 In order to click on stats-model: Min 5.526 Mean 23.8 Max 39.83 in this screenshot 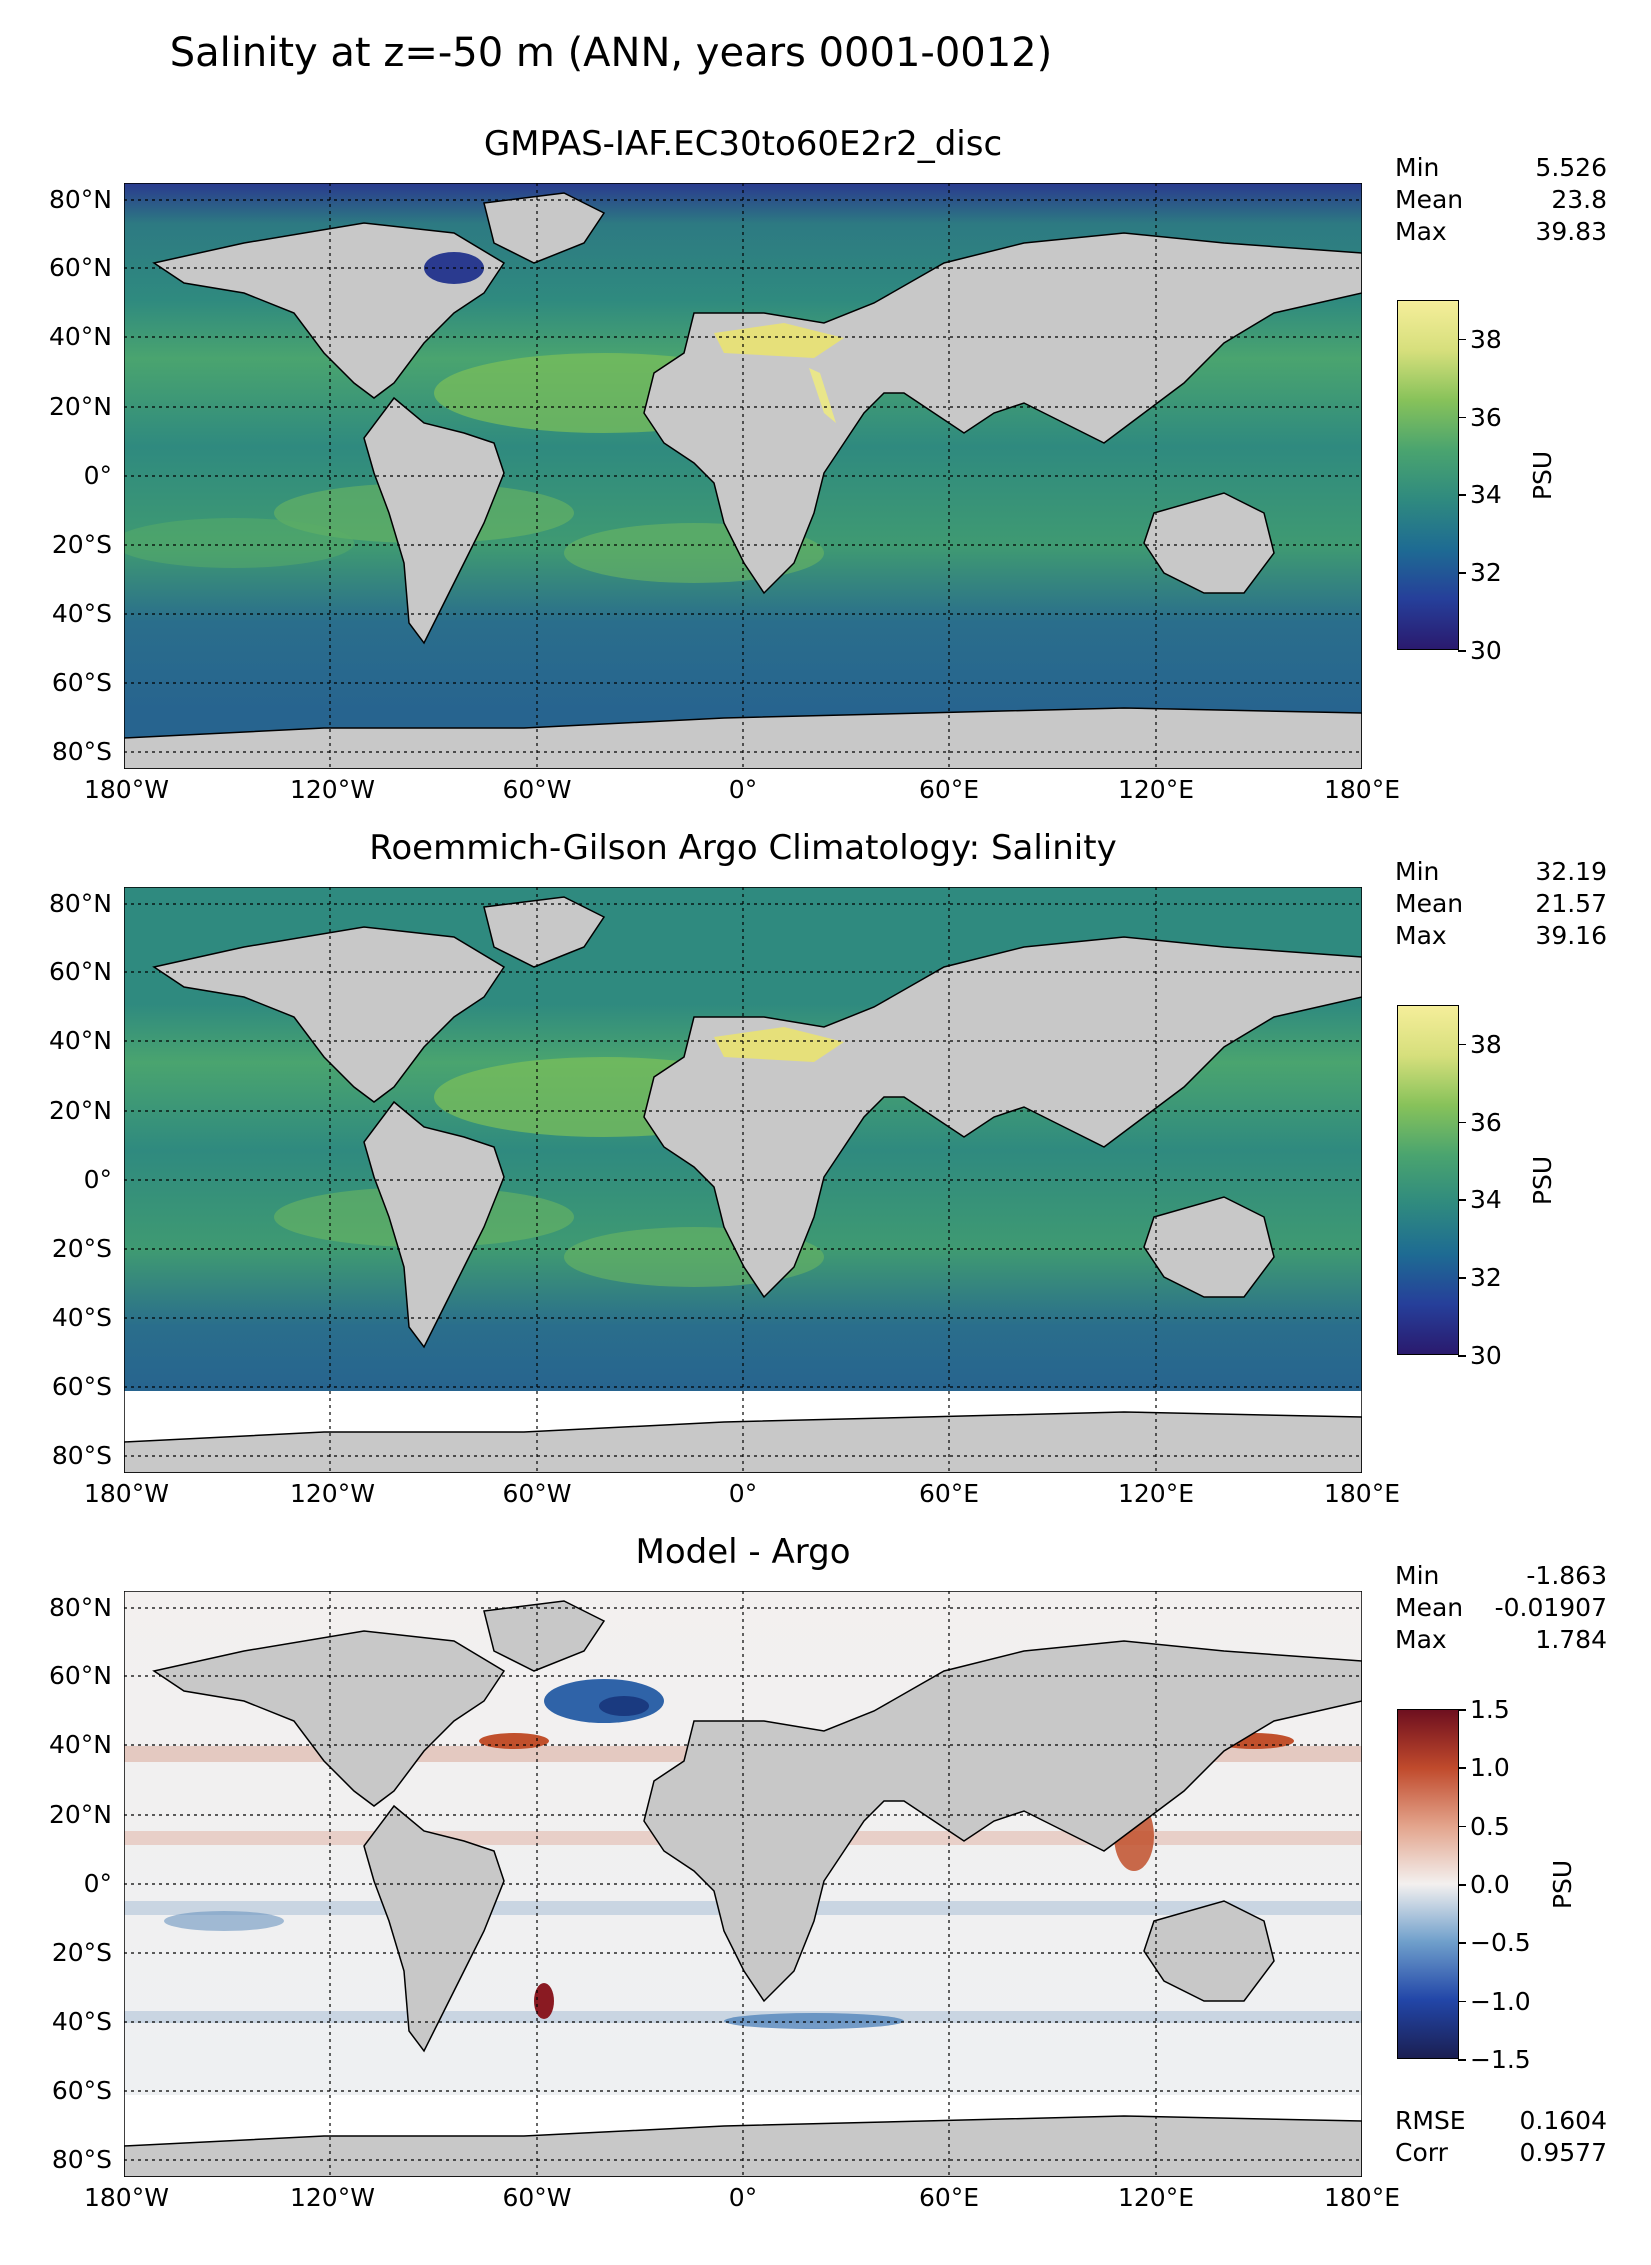, I will do `click(1501, 199)`.